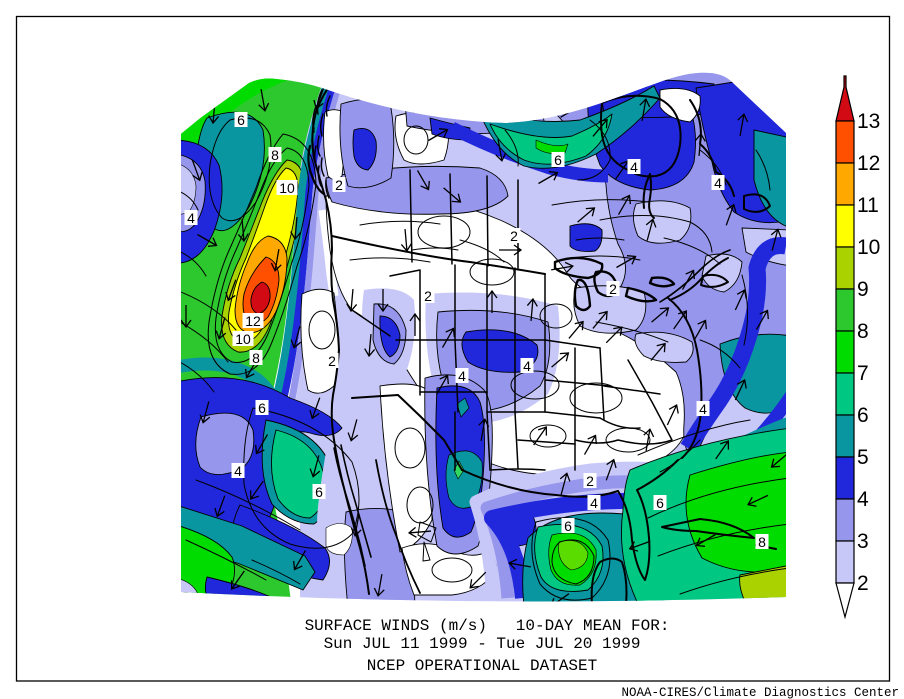 Image resolution: width=904 pixels, height=699 pixels. What do you see at coordinates (487, 626) in the screenshot?
I see `svg-text:SURFACE WINDS (m/s) 10-DAY M: SURFACE WINDS (m/s) 10-DAY MEAN FOR:` at bounding box center [487, 626].